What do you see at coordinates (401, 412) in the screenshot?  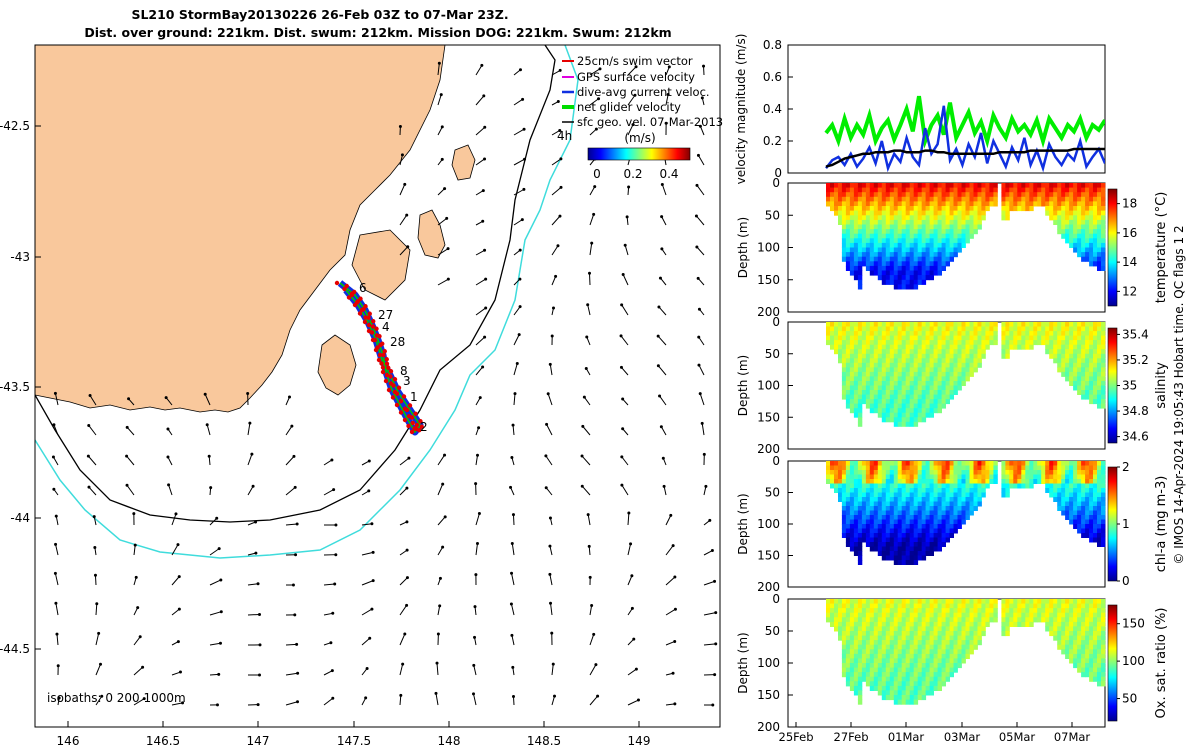 I see `swim-vector-dot` at bounding box center [401, 412].